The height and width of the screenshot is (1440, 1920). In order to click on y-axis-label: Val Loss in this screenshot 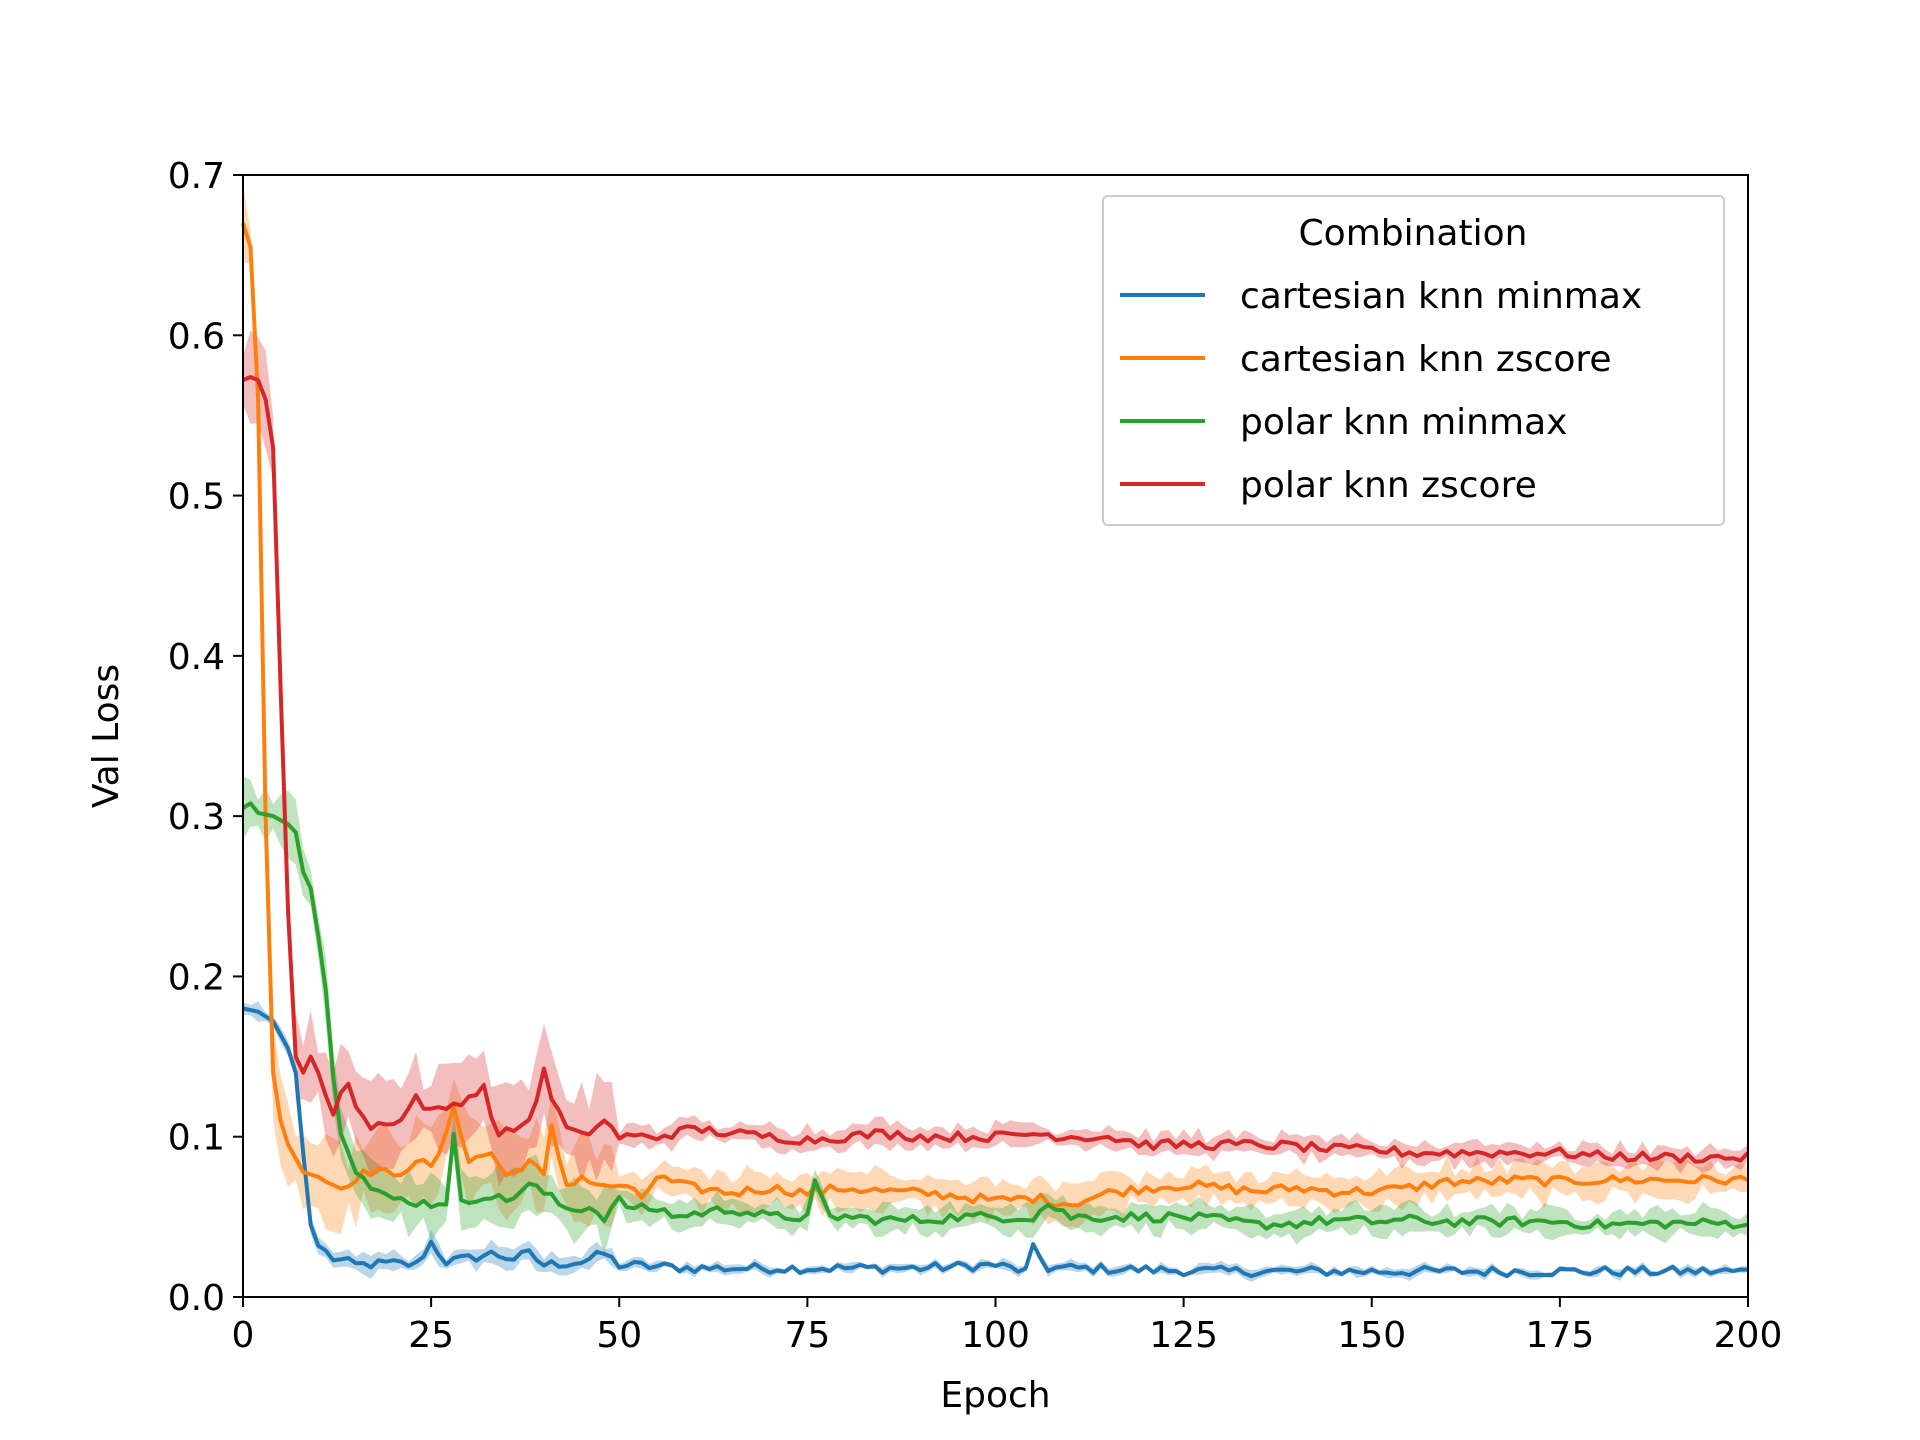, I will do `click(106, 736)`.